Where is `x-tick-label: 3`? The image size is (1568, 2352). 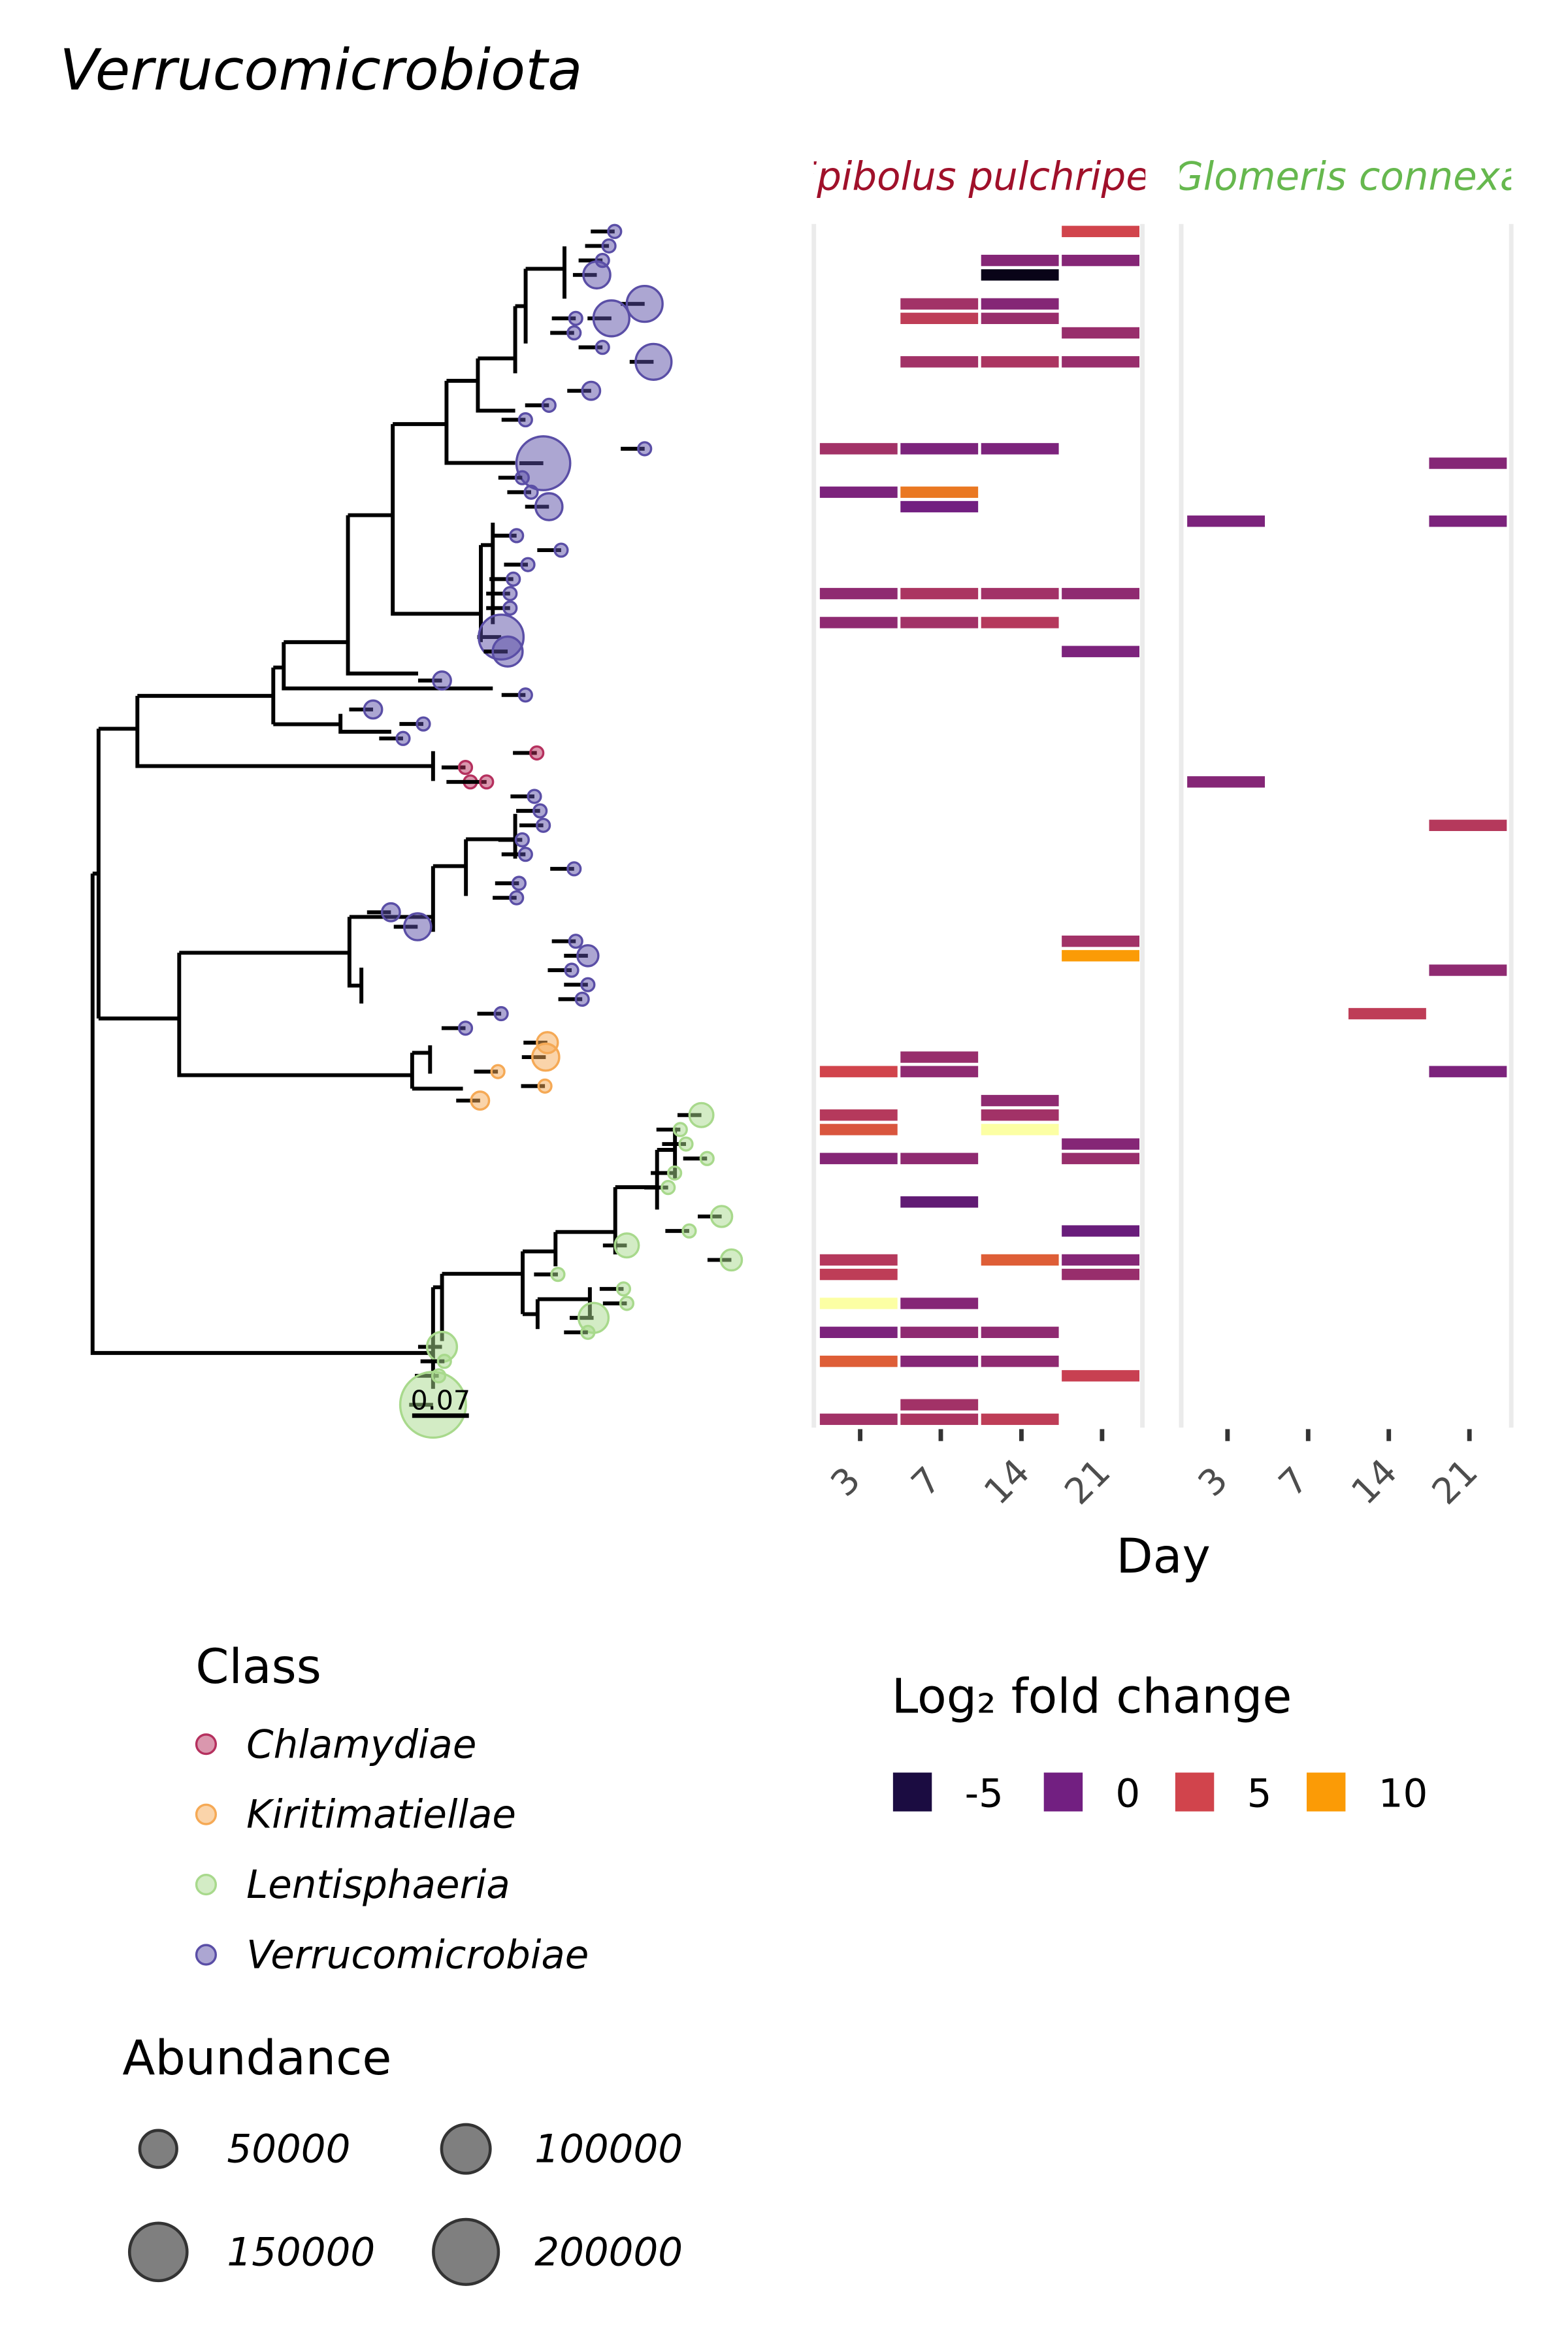
x-tick-label: 3 is located at coordinates (845, 1482).